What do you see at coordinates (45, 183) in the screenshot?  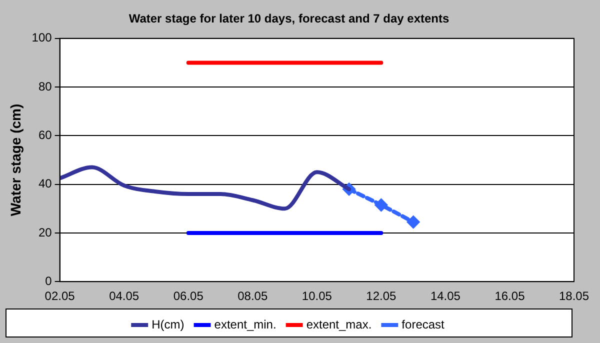 I see `y-tick-label: 40` at bounding box center [45, 183].